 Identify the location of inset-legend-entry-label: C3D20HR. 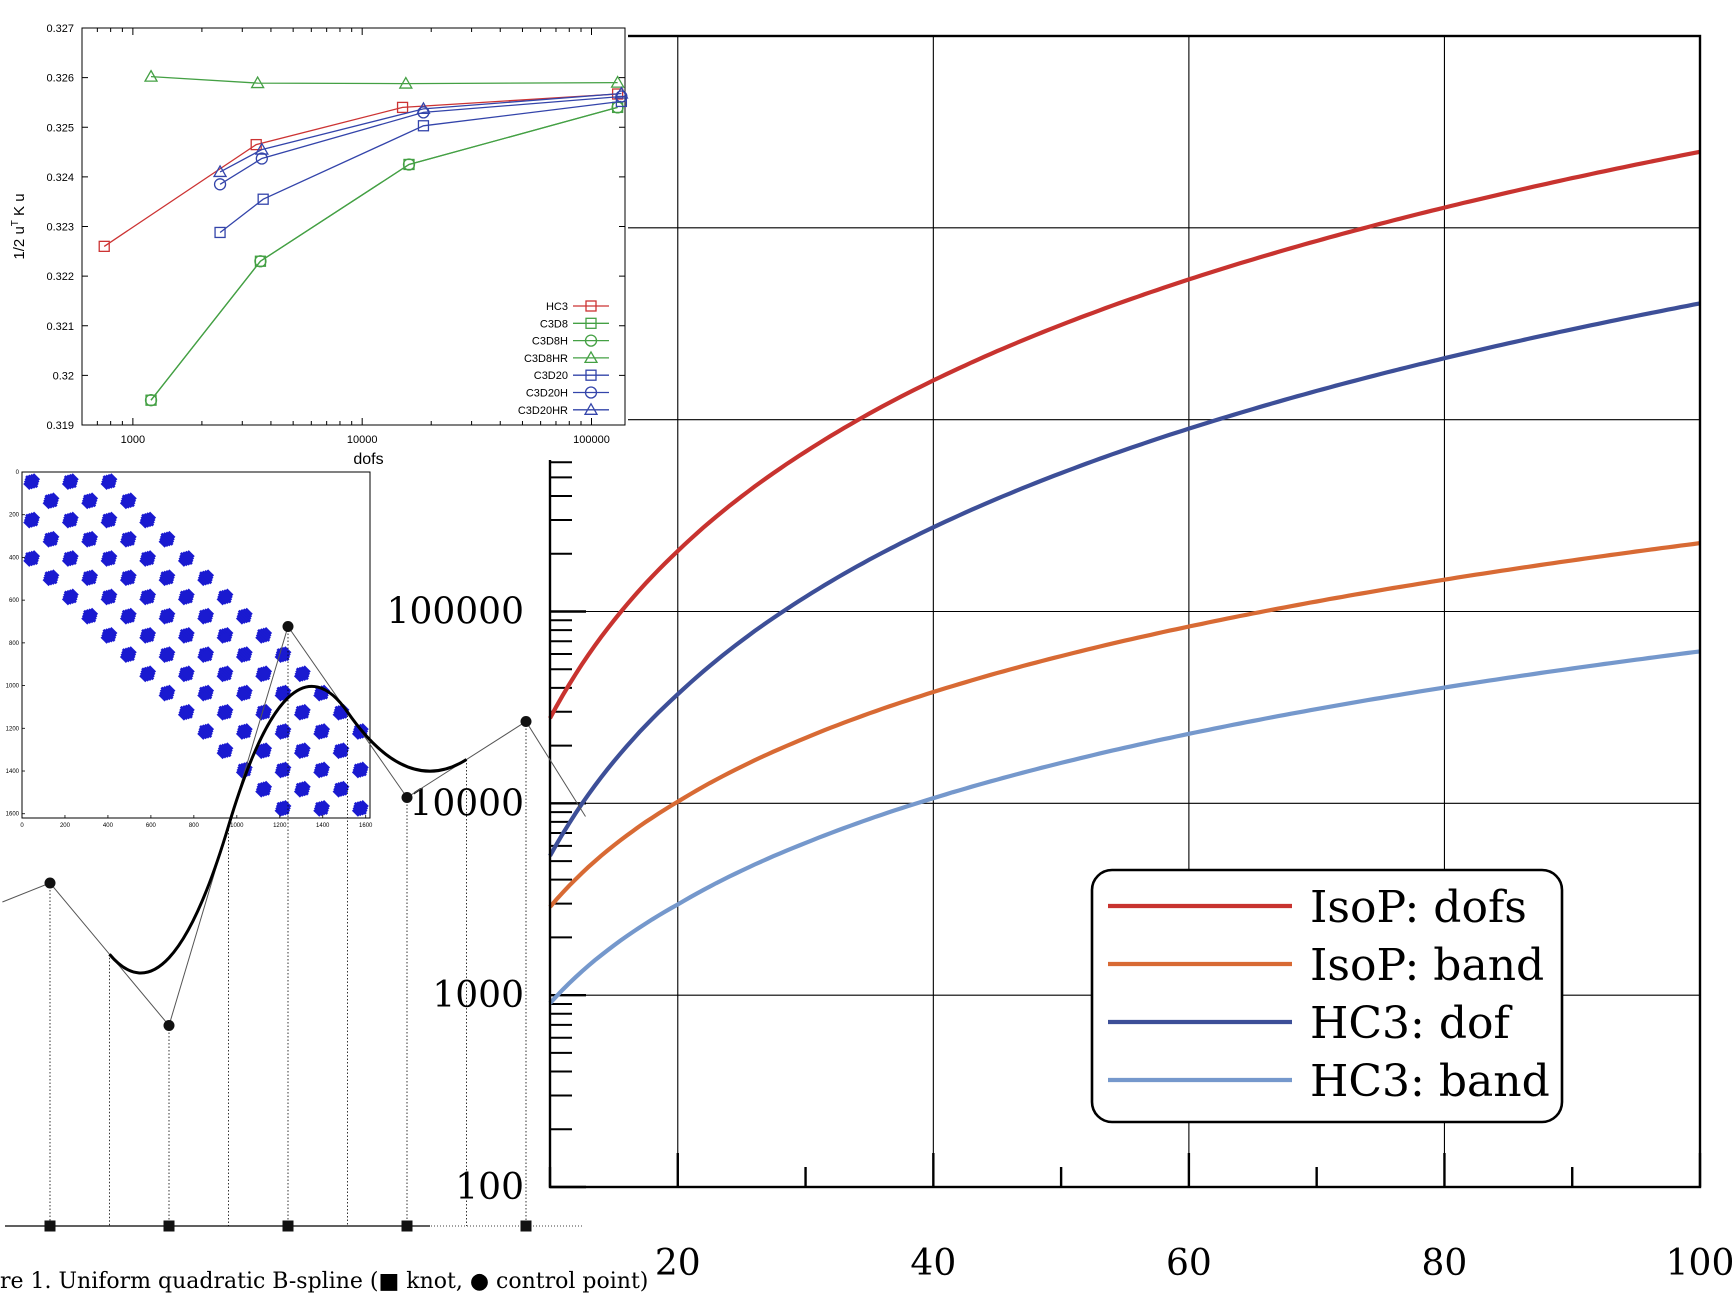
(543, 411).